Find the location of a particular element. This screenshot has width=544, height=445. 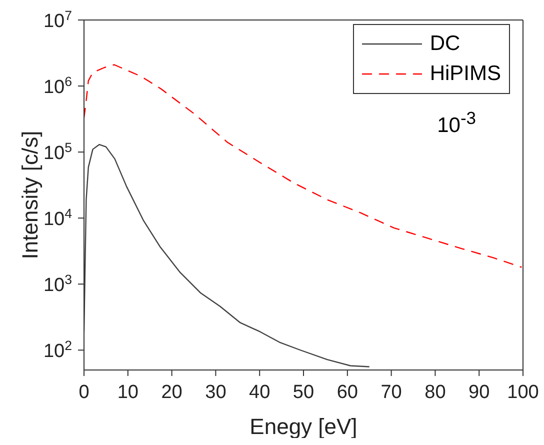

annotation: 10$^{-3}$ is located at coordinates (456, 123).